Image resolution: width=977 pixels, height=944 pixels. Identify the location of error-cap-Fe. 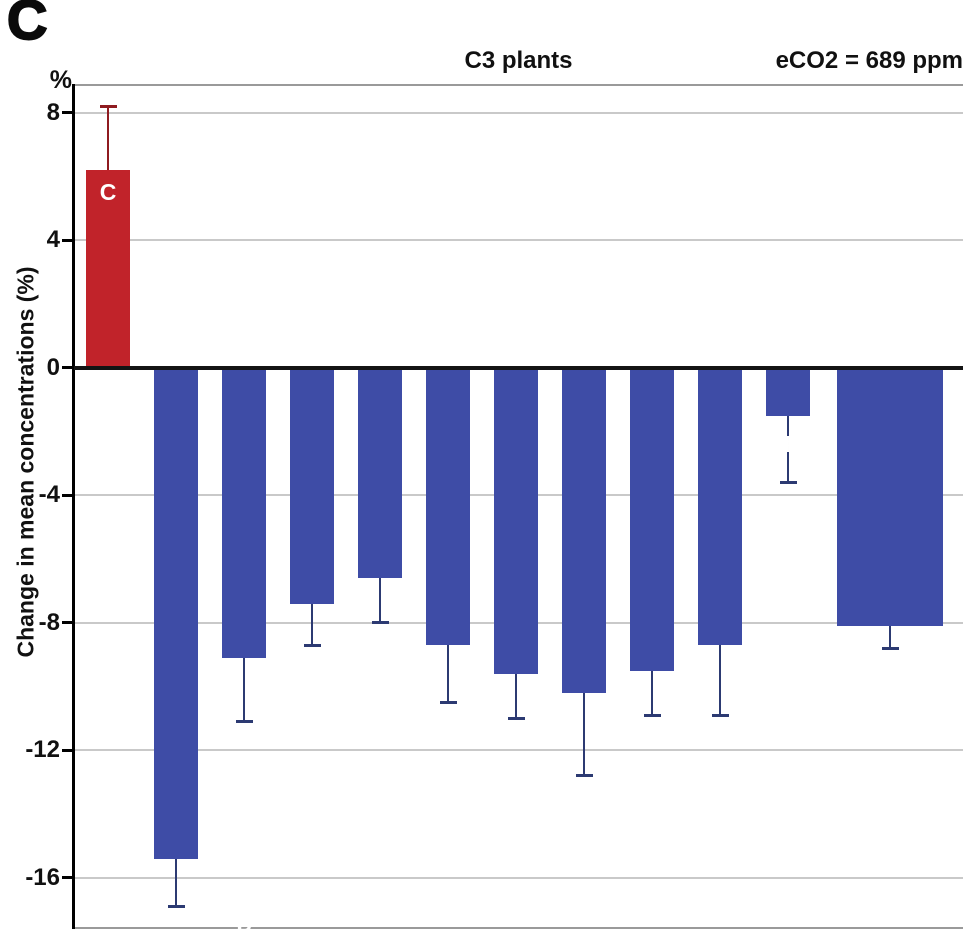
(584, 776).